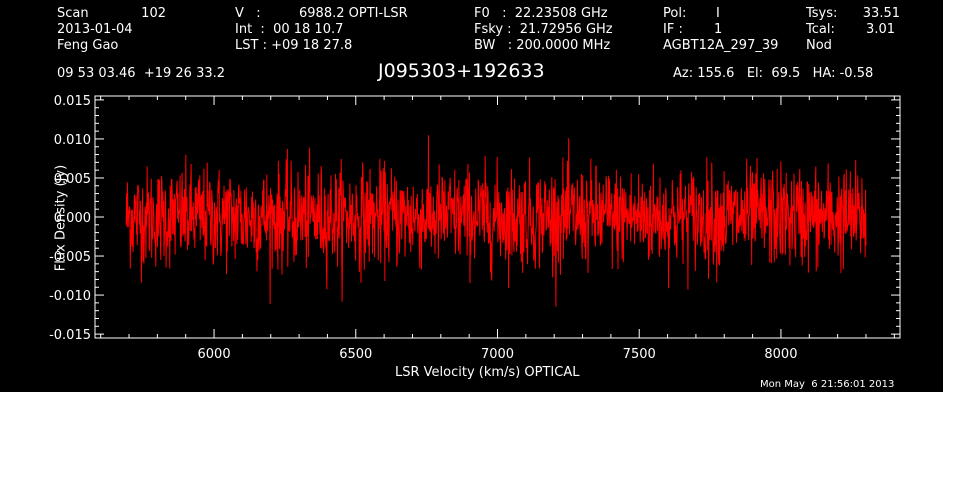  I want to click on x-tick-label: 6000, so click(214, 354).